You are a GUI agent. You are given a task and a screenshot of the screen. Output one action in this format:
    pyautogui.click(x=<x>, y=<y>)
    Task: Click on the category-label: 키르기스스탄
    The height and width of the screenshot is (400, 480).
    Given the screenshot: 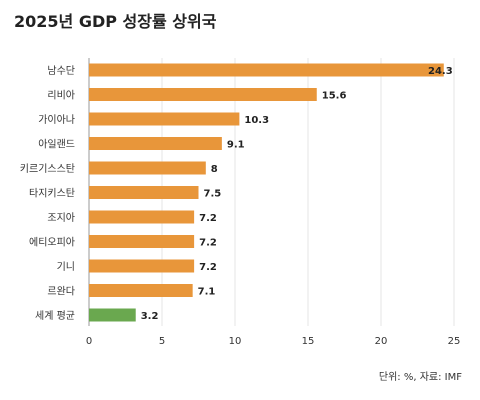 What is the action you would take?
    pyautogui.click(x=47, y=169)
    